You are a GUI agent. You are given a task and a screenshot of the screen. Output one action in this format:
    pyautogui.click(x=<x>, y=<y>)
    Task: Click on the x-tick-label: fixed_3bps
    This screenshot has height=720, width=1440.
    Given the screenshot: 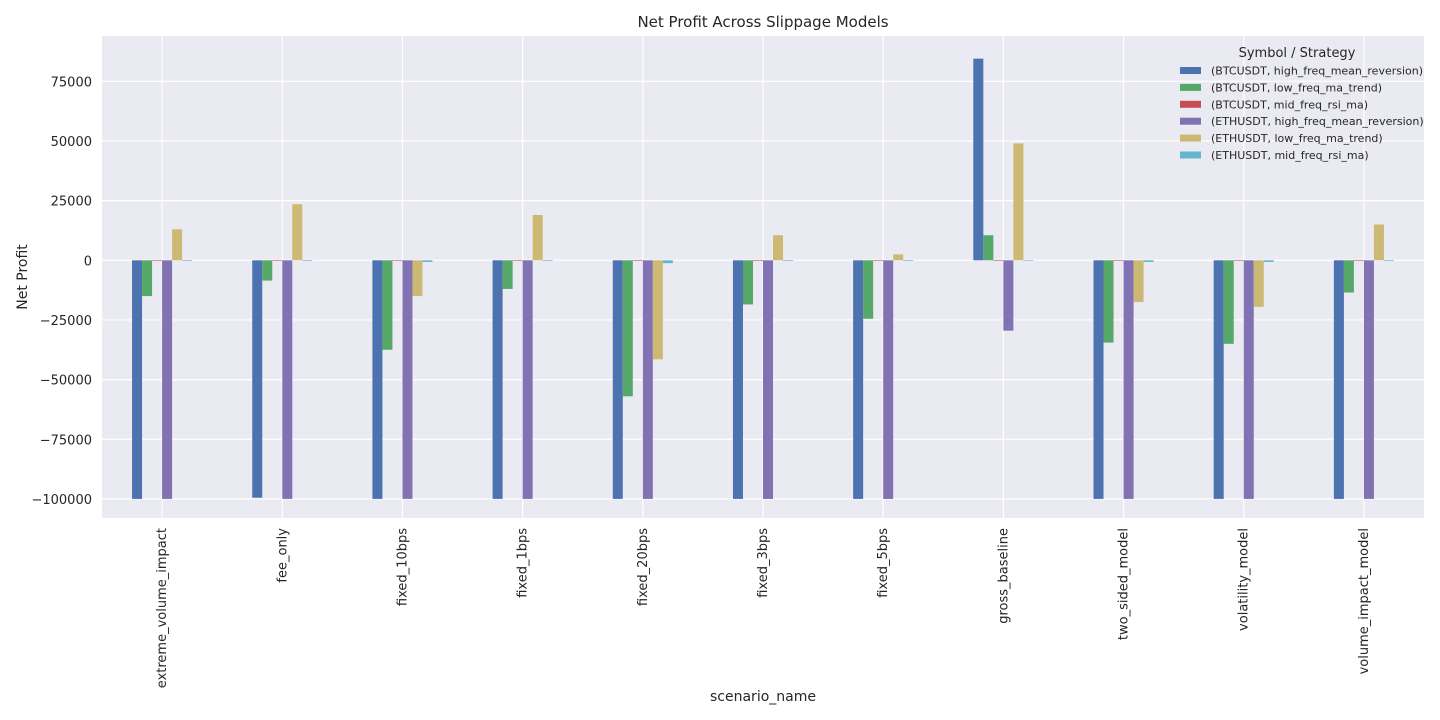 What is the action you would take?
    pyautogui.click(x=763, y=563)
    